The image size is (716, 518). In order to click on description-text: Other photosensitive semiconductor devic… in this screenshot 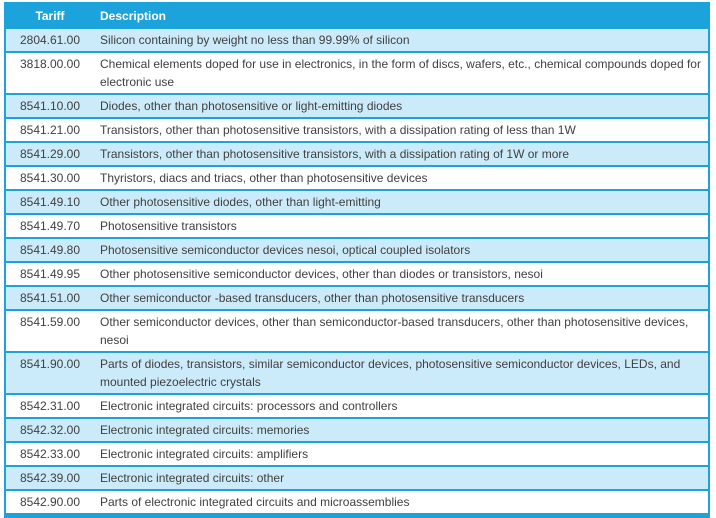, I will do `click(321, 274)`.